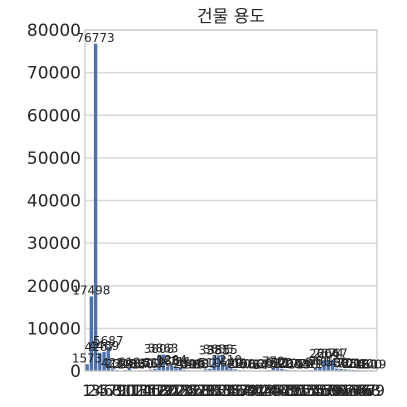 Image resolution: width=407 pixels, height=407 pixels. I want to click on y-tick-label: 50000, so click(54, 159).